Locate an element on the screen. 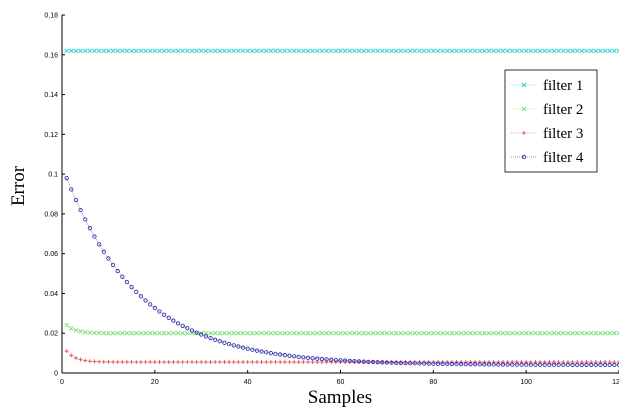 Image resolution: width=619 pixels, height=410 pixels. legend-label: filter 3 is located at coordinates (563, 134).